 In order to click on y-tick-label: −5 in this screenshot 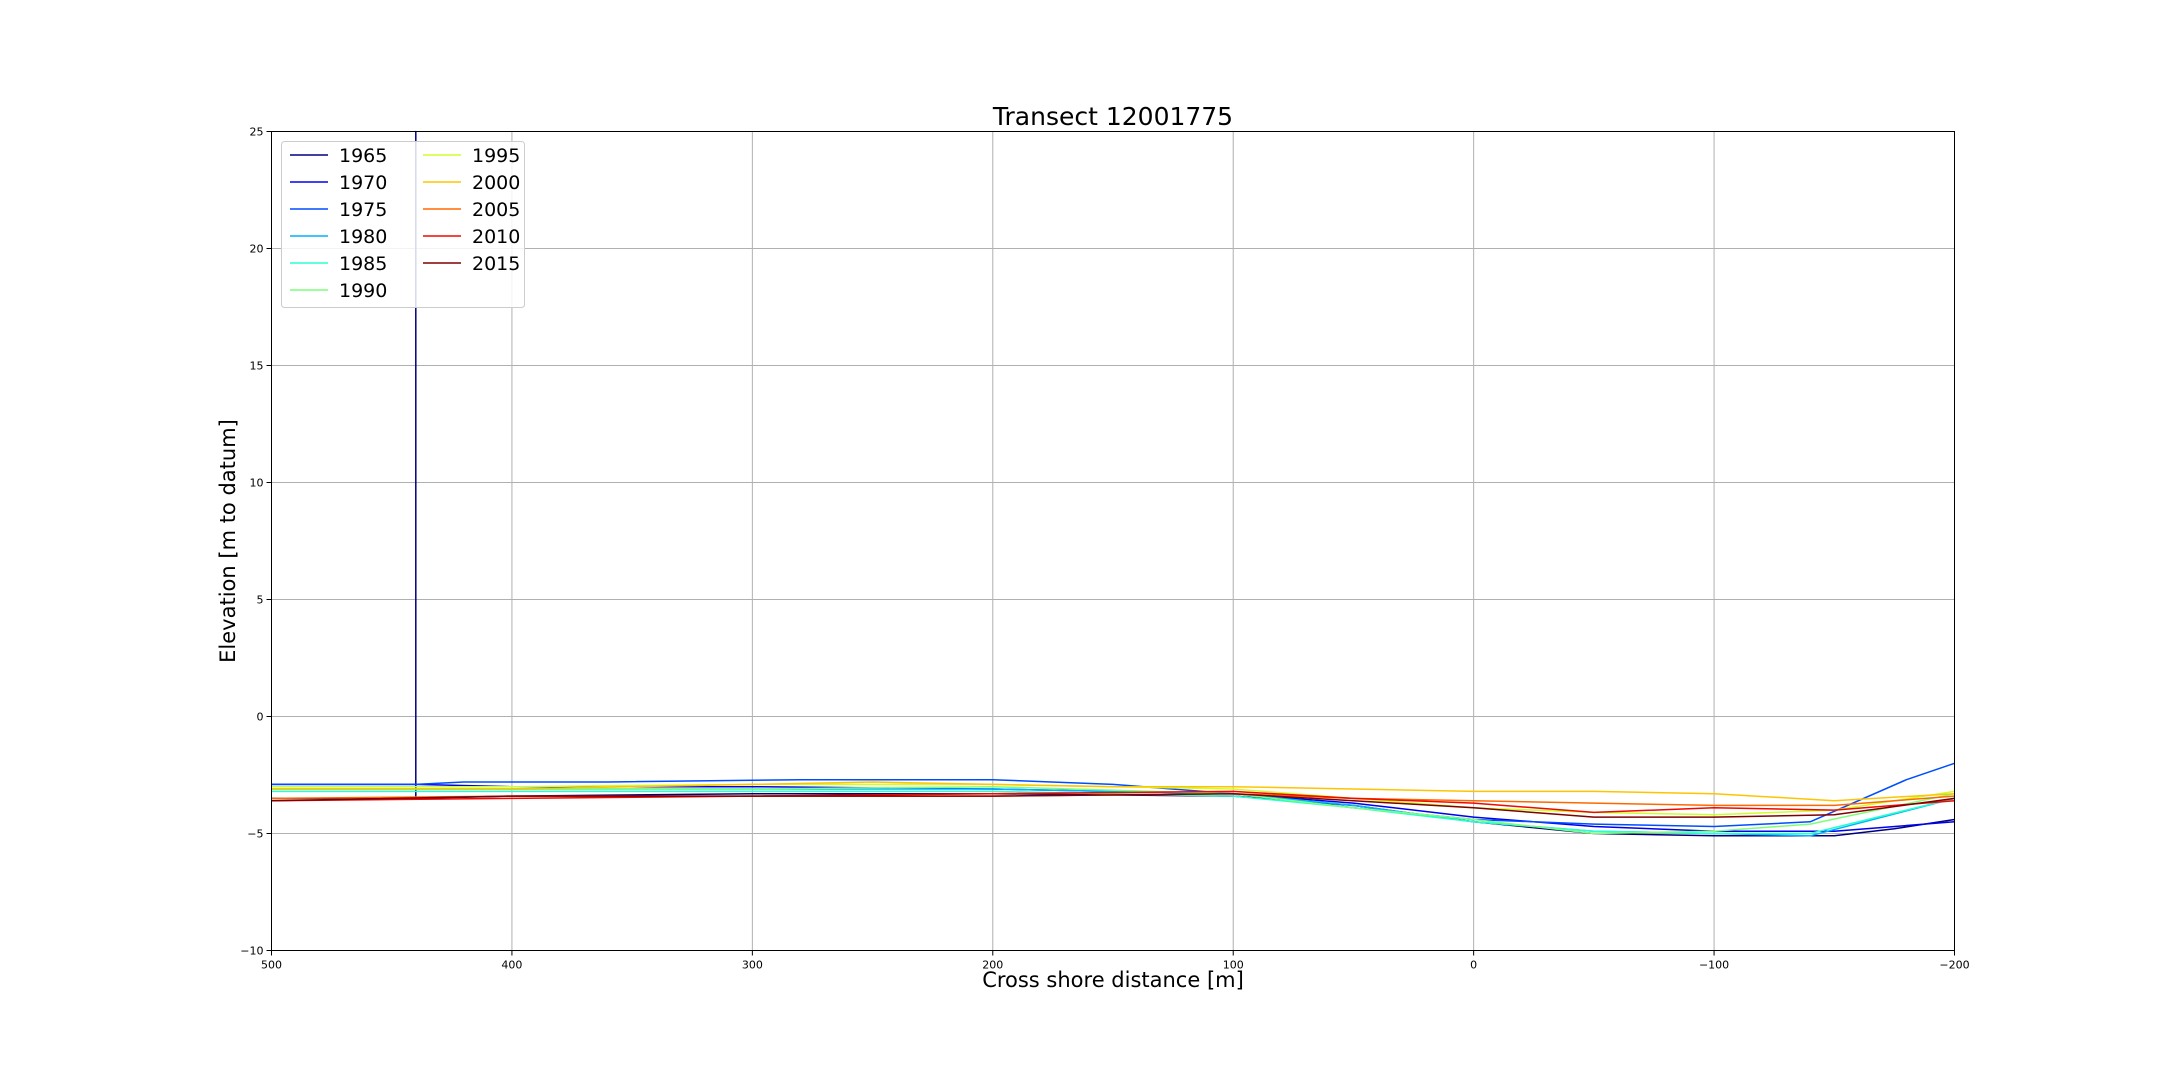, I will do `click(255, 834)`.